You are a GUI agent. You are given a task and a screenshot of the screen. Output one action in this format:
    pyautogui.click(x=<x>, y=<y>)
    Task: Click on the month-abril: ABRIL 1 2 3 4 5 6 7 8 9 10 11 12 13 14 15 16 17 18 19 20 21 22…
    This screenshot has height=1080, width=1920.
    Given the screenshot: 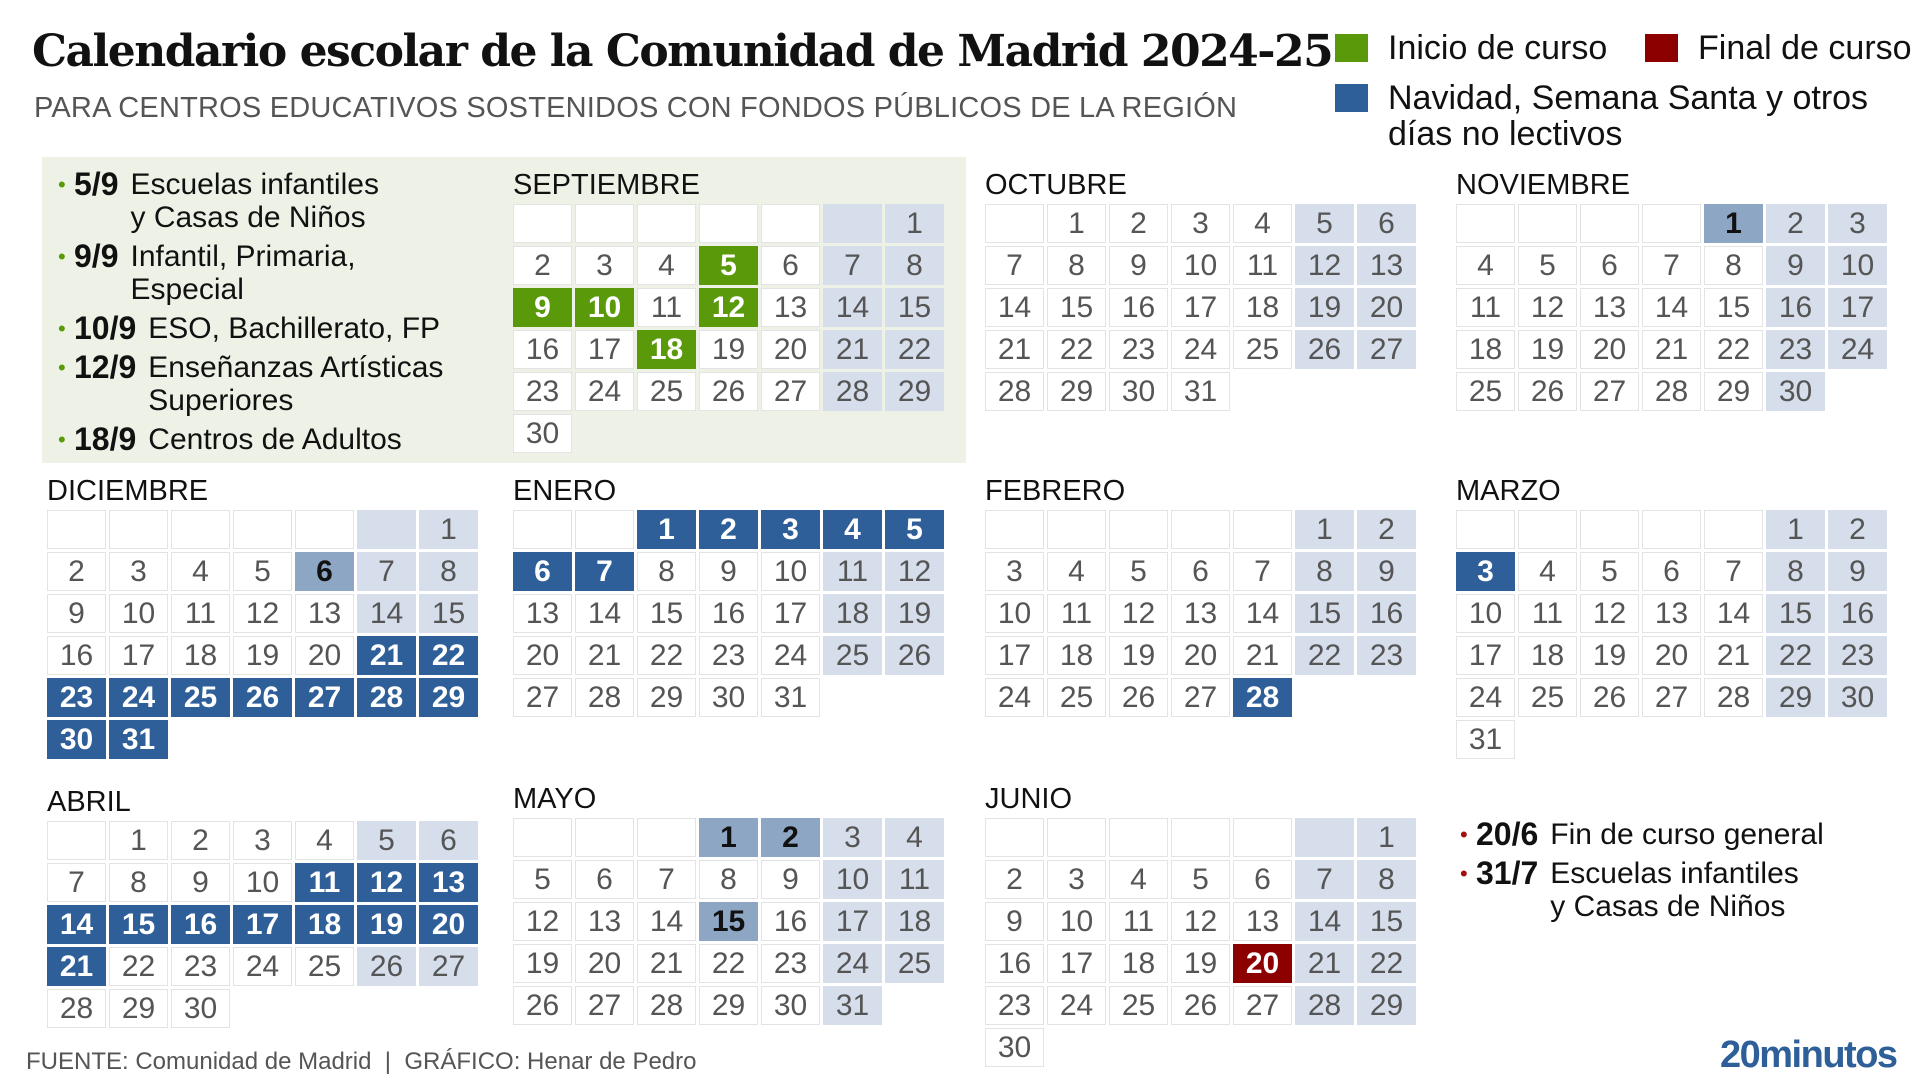 What is the action you would take?
    pyautogui.click(x=262, y=905)
    